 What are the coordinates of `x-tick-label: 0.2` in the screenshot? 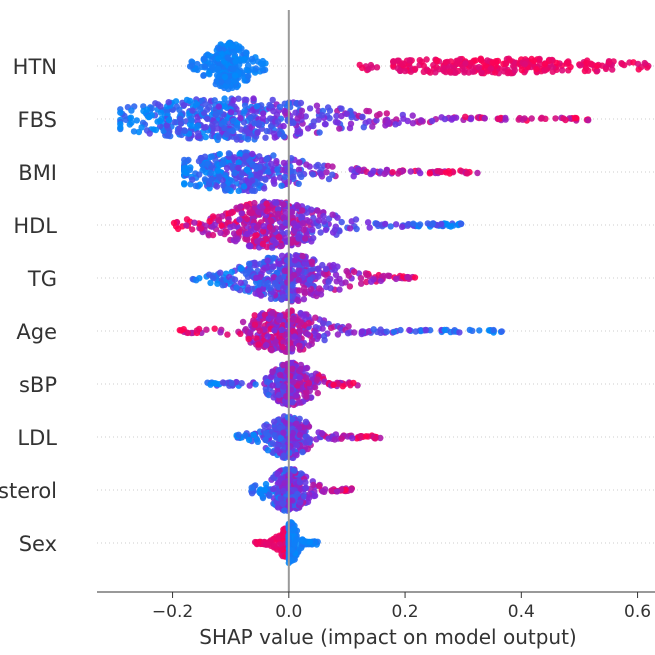 It's located at (405, 612).